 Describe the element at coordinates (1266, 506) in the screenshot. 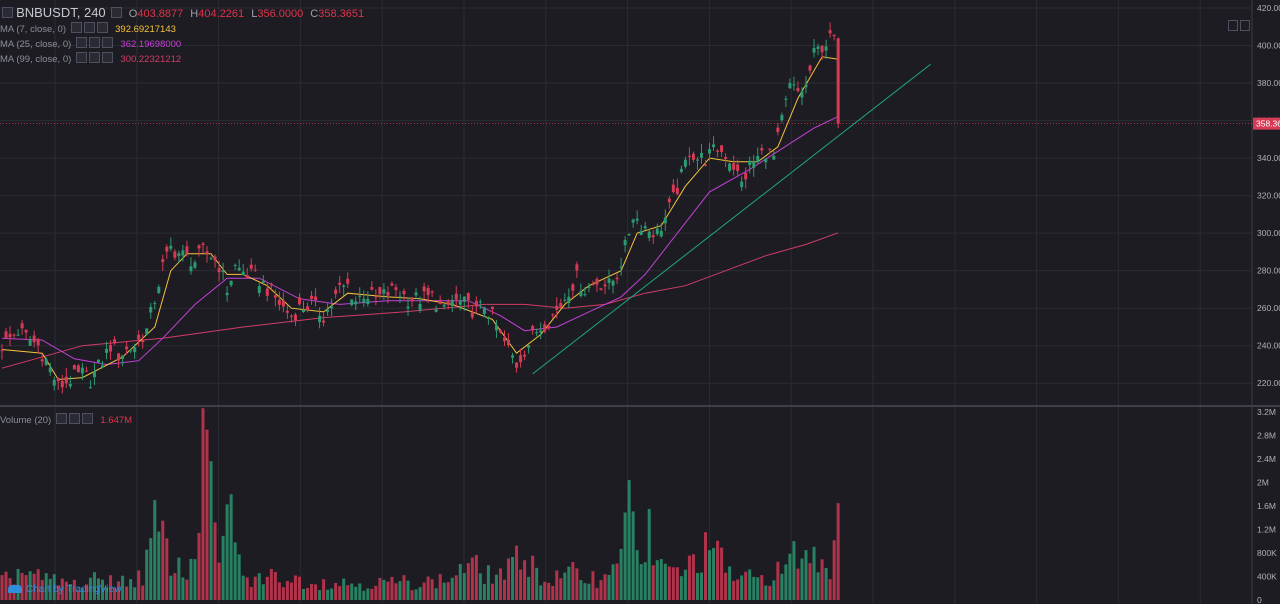

I see `volume-tick-label: 1.6M` at that location.